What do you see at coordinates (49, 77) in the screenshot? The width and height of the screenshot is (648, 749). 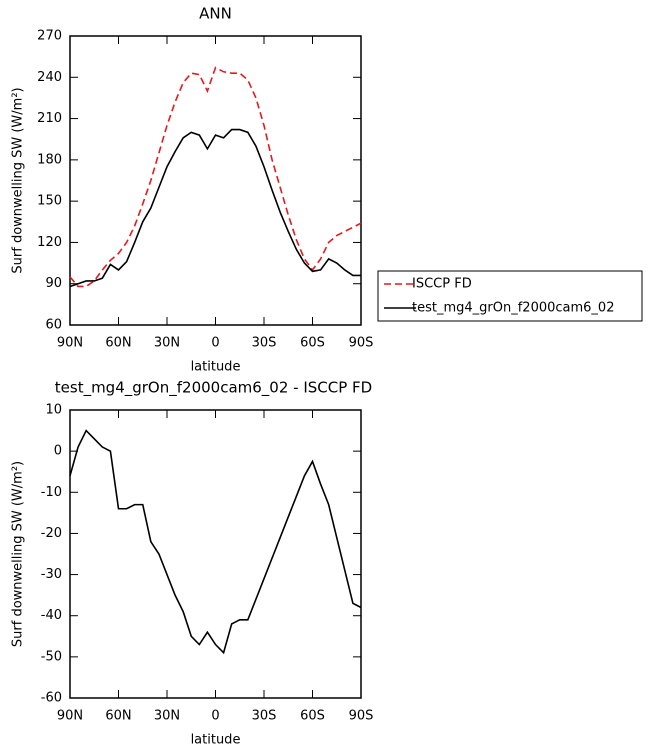 I see `y-tick-label: 240` at bounding box center [49, 77].